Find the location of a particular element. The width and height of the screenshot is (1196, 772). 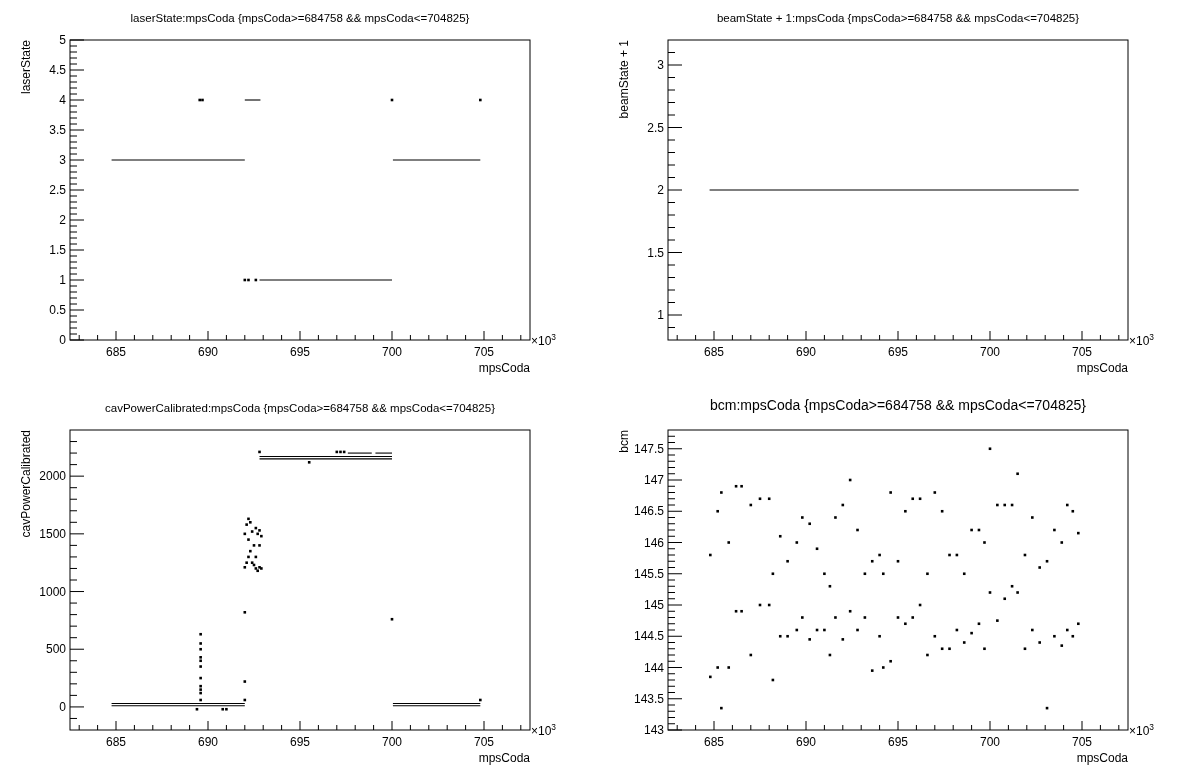

y-tick-label: 146 is located at coordinates (654, 542).